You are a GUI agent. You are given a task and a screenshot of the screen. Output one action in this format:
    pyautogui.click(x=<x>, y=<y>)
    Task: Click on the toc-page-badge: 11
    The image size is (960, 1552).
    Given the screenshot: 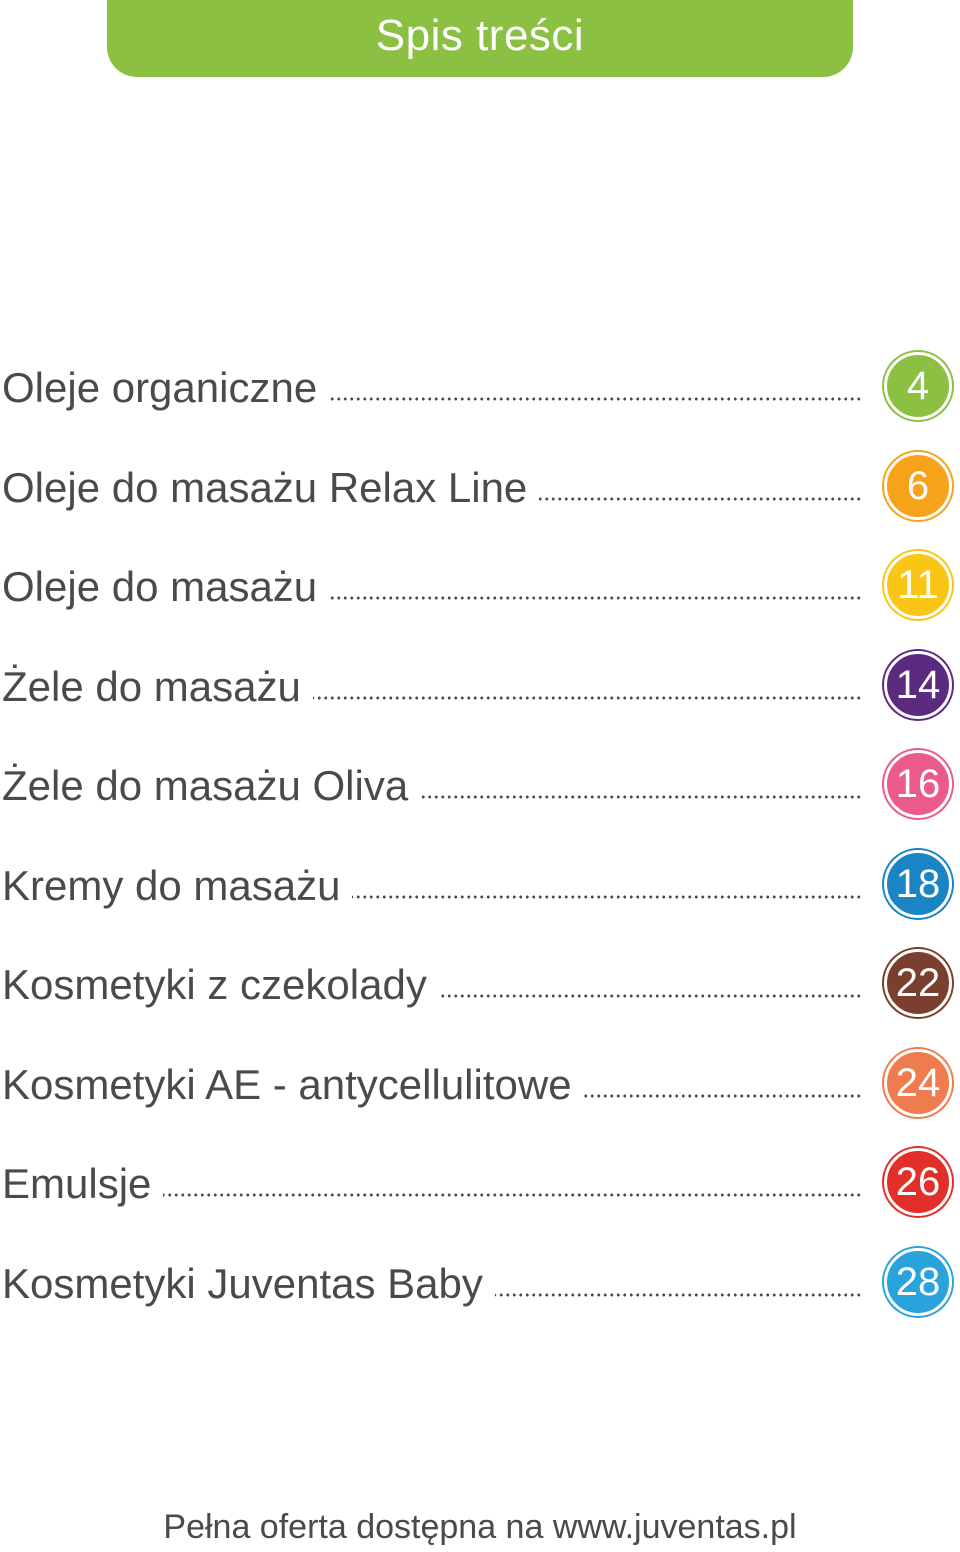 What is the action you would take?
    pyautogui.click(x=918, y=585)
    